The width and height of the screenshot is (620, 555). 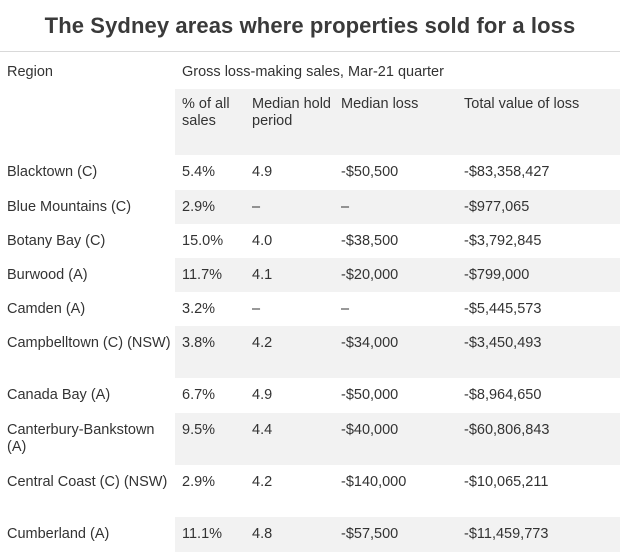 What do you see at coordinates (313, 72) in the screenshot?
I see `group-header: Gross loss-making sales, Mar-21 quarter` at bounding box center [313, 72].